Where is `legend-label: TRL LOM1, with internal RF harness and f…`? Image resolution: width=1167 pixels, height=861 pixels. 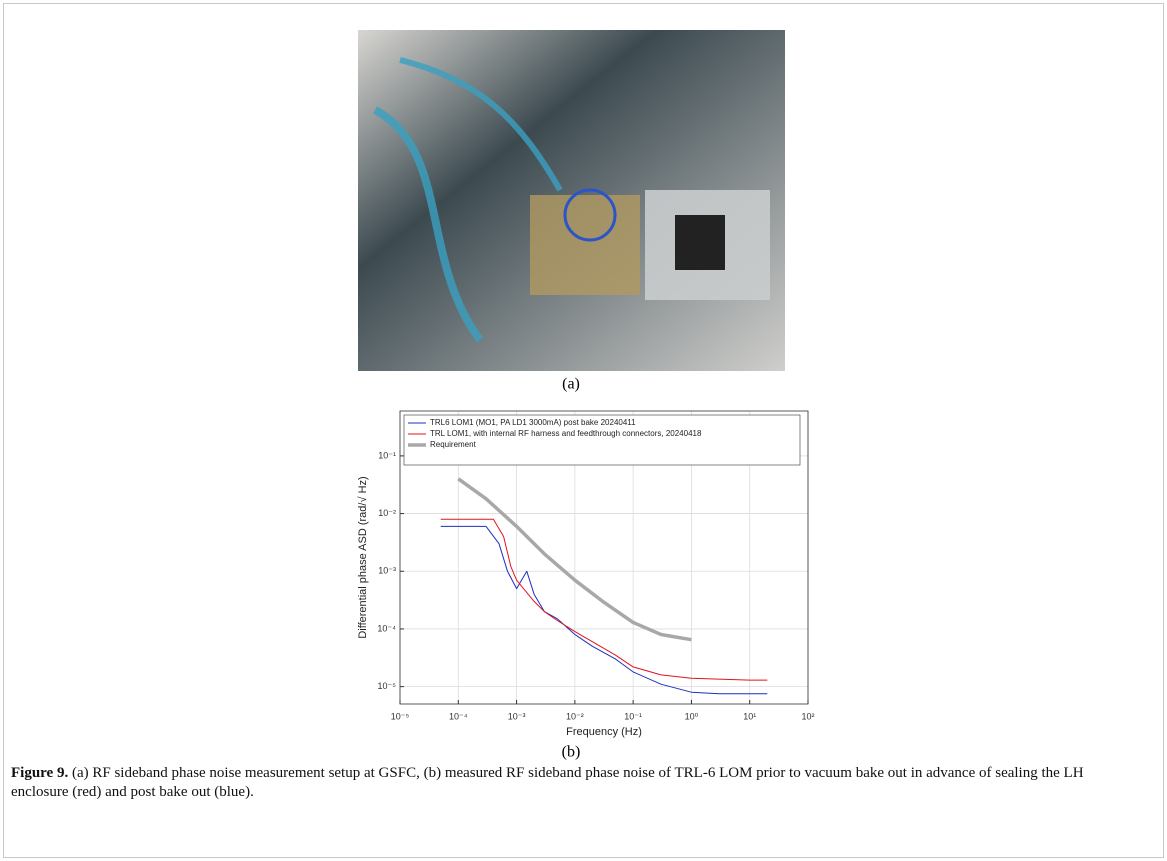 legend-label: TRL LOM1, with internal RF harness and f… is located at coordinates (566, 433).